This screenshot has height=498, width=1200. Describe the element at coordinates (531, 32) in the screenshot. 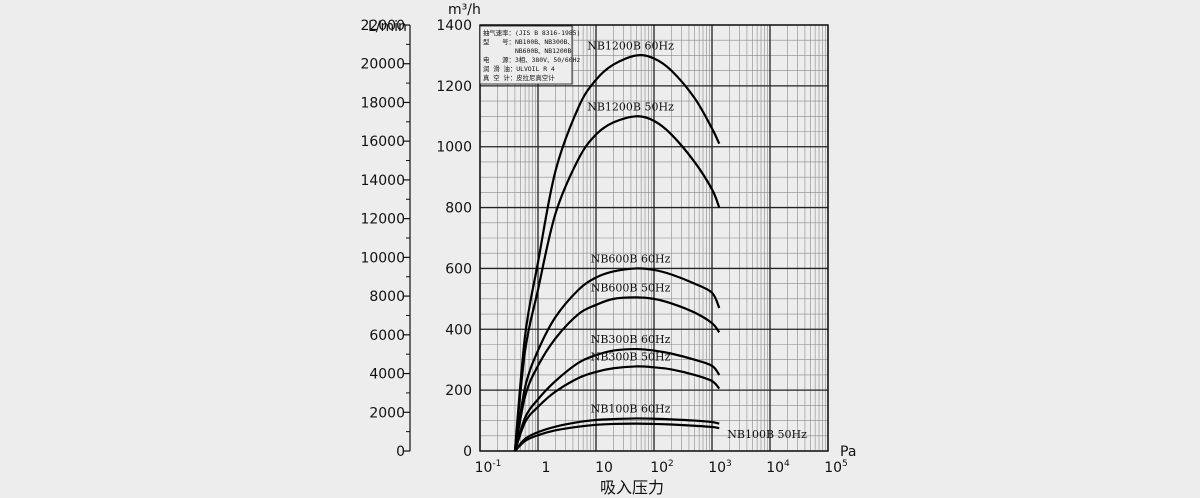

I see `legend-line: 抽气速率：(JIS B 8316-1985)` at that location.